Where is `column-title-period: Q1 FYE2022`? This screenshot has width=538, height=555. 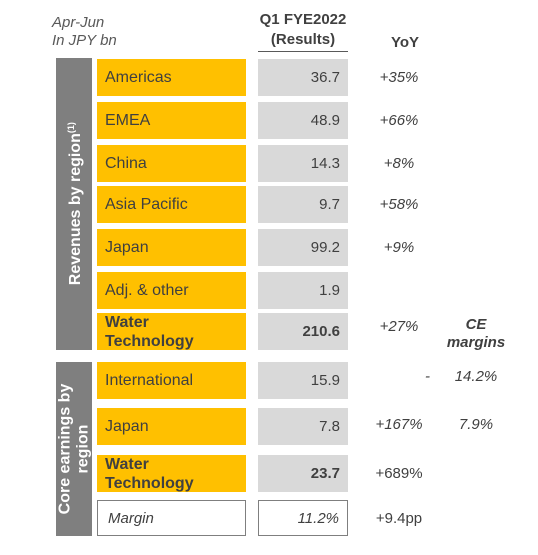
column-title-period: Q1 FYE2022 is located at coordinates (303, 19).